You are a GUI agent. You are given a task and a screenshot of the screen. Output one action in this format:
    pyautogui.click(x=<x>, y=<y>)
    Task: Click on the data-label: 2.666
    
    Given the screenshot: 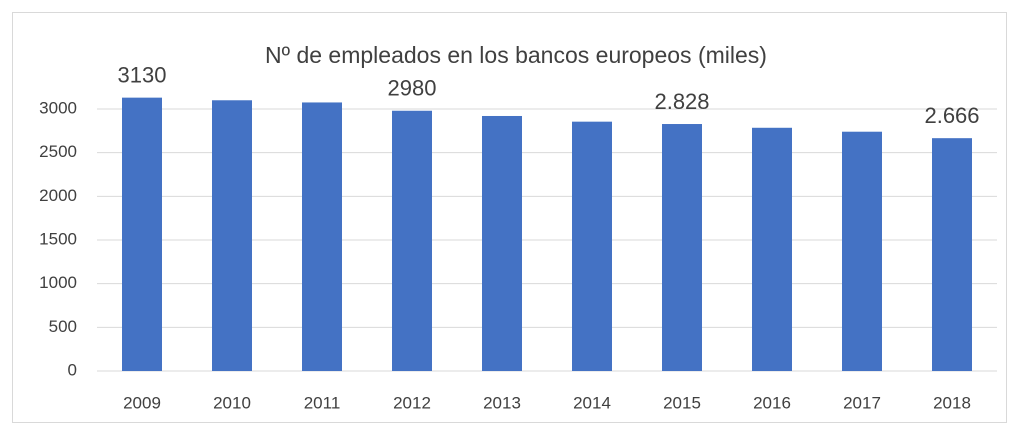 What is the action you would take?
    pyautogui.click(x=951, y=115)
    